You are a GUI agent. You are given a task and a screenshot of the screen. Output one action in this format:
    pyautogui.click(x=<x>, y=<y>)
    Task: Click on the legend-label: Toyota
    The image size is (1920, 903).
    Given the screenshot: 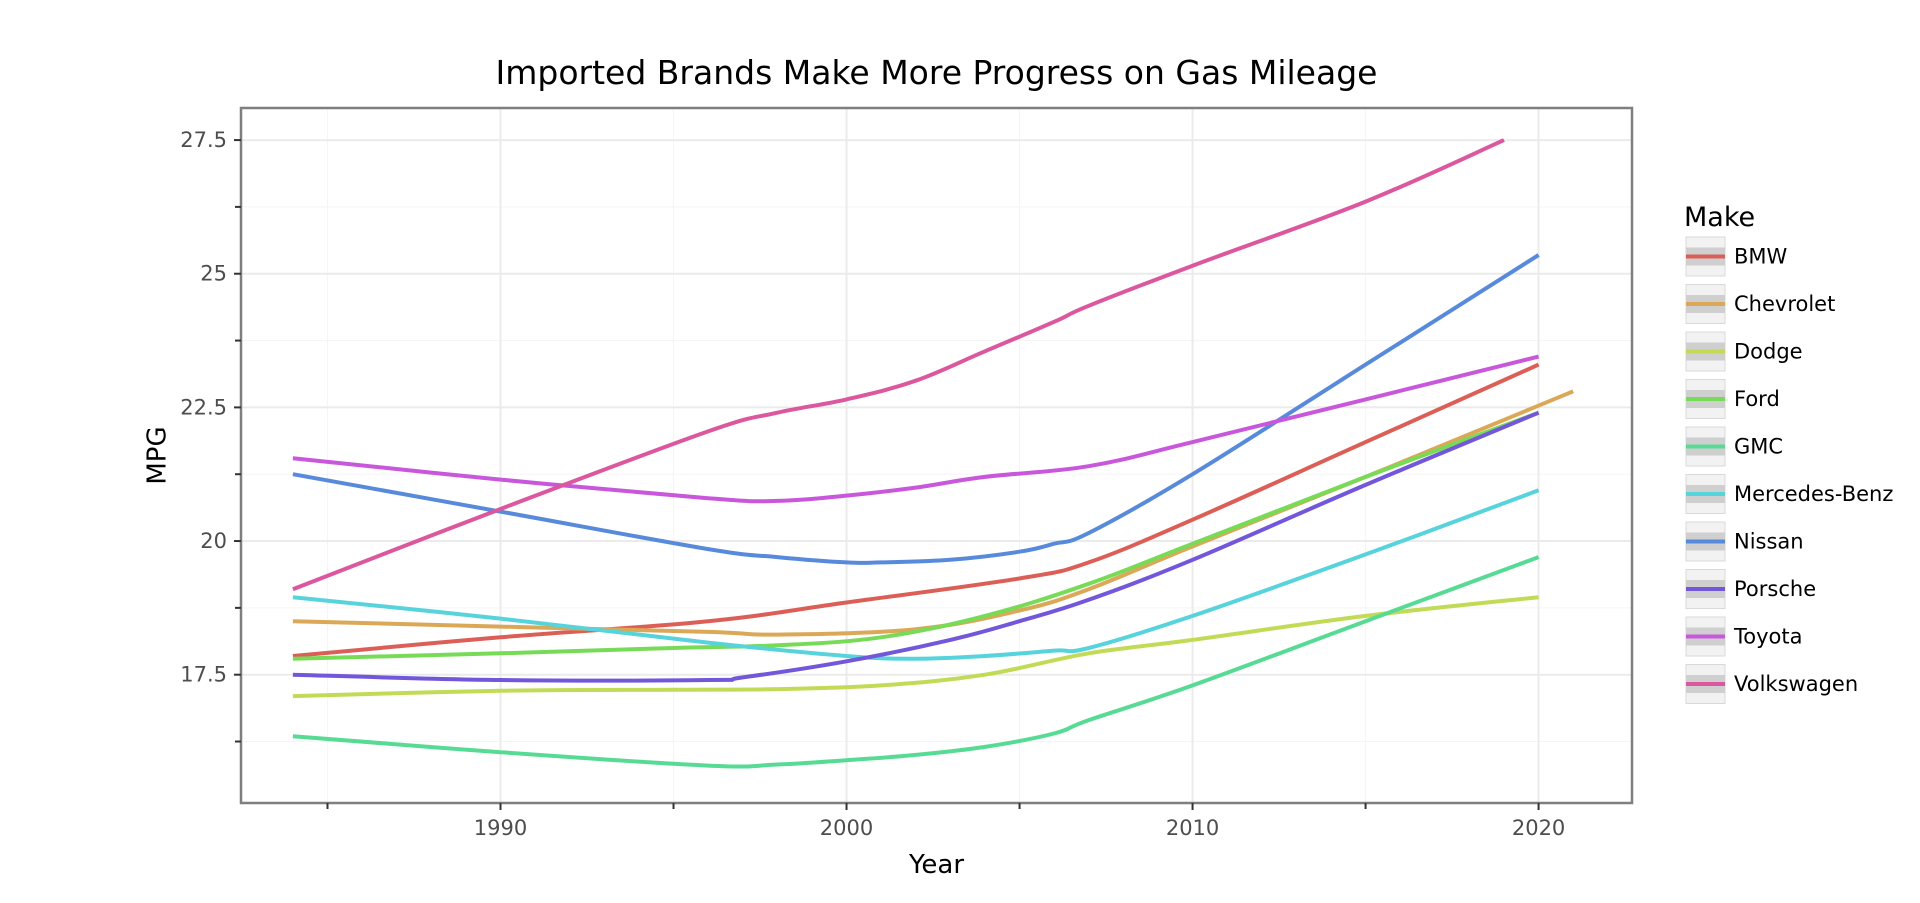 What is the action you would take?
    pyautogui.click(x=1768, y=637)
    